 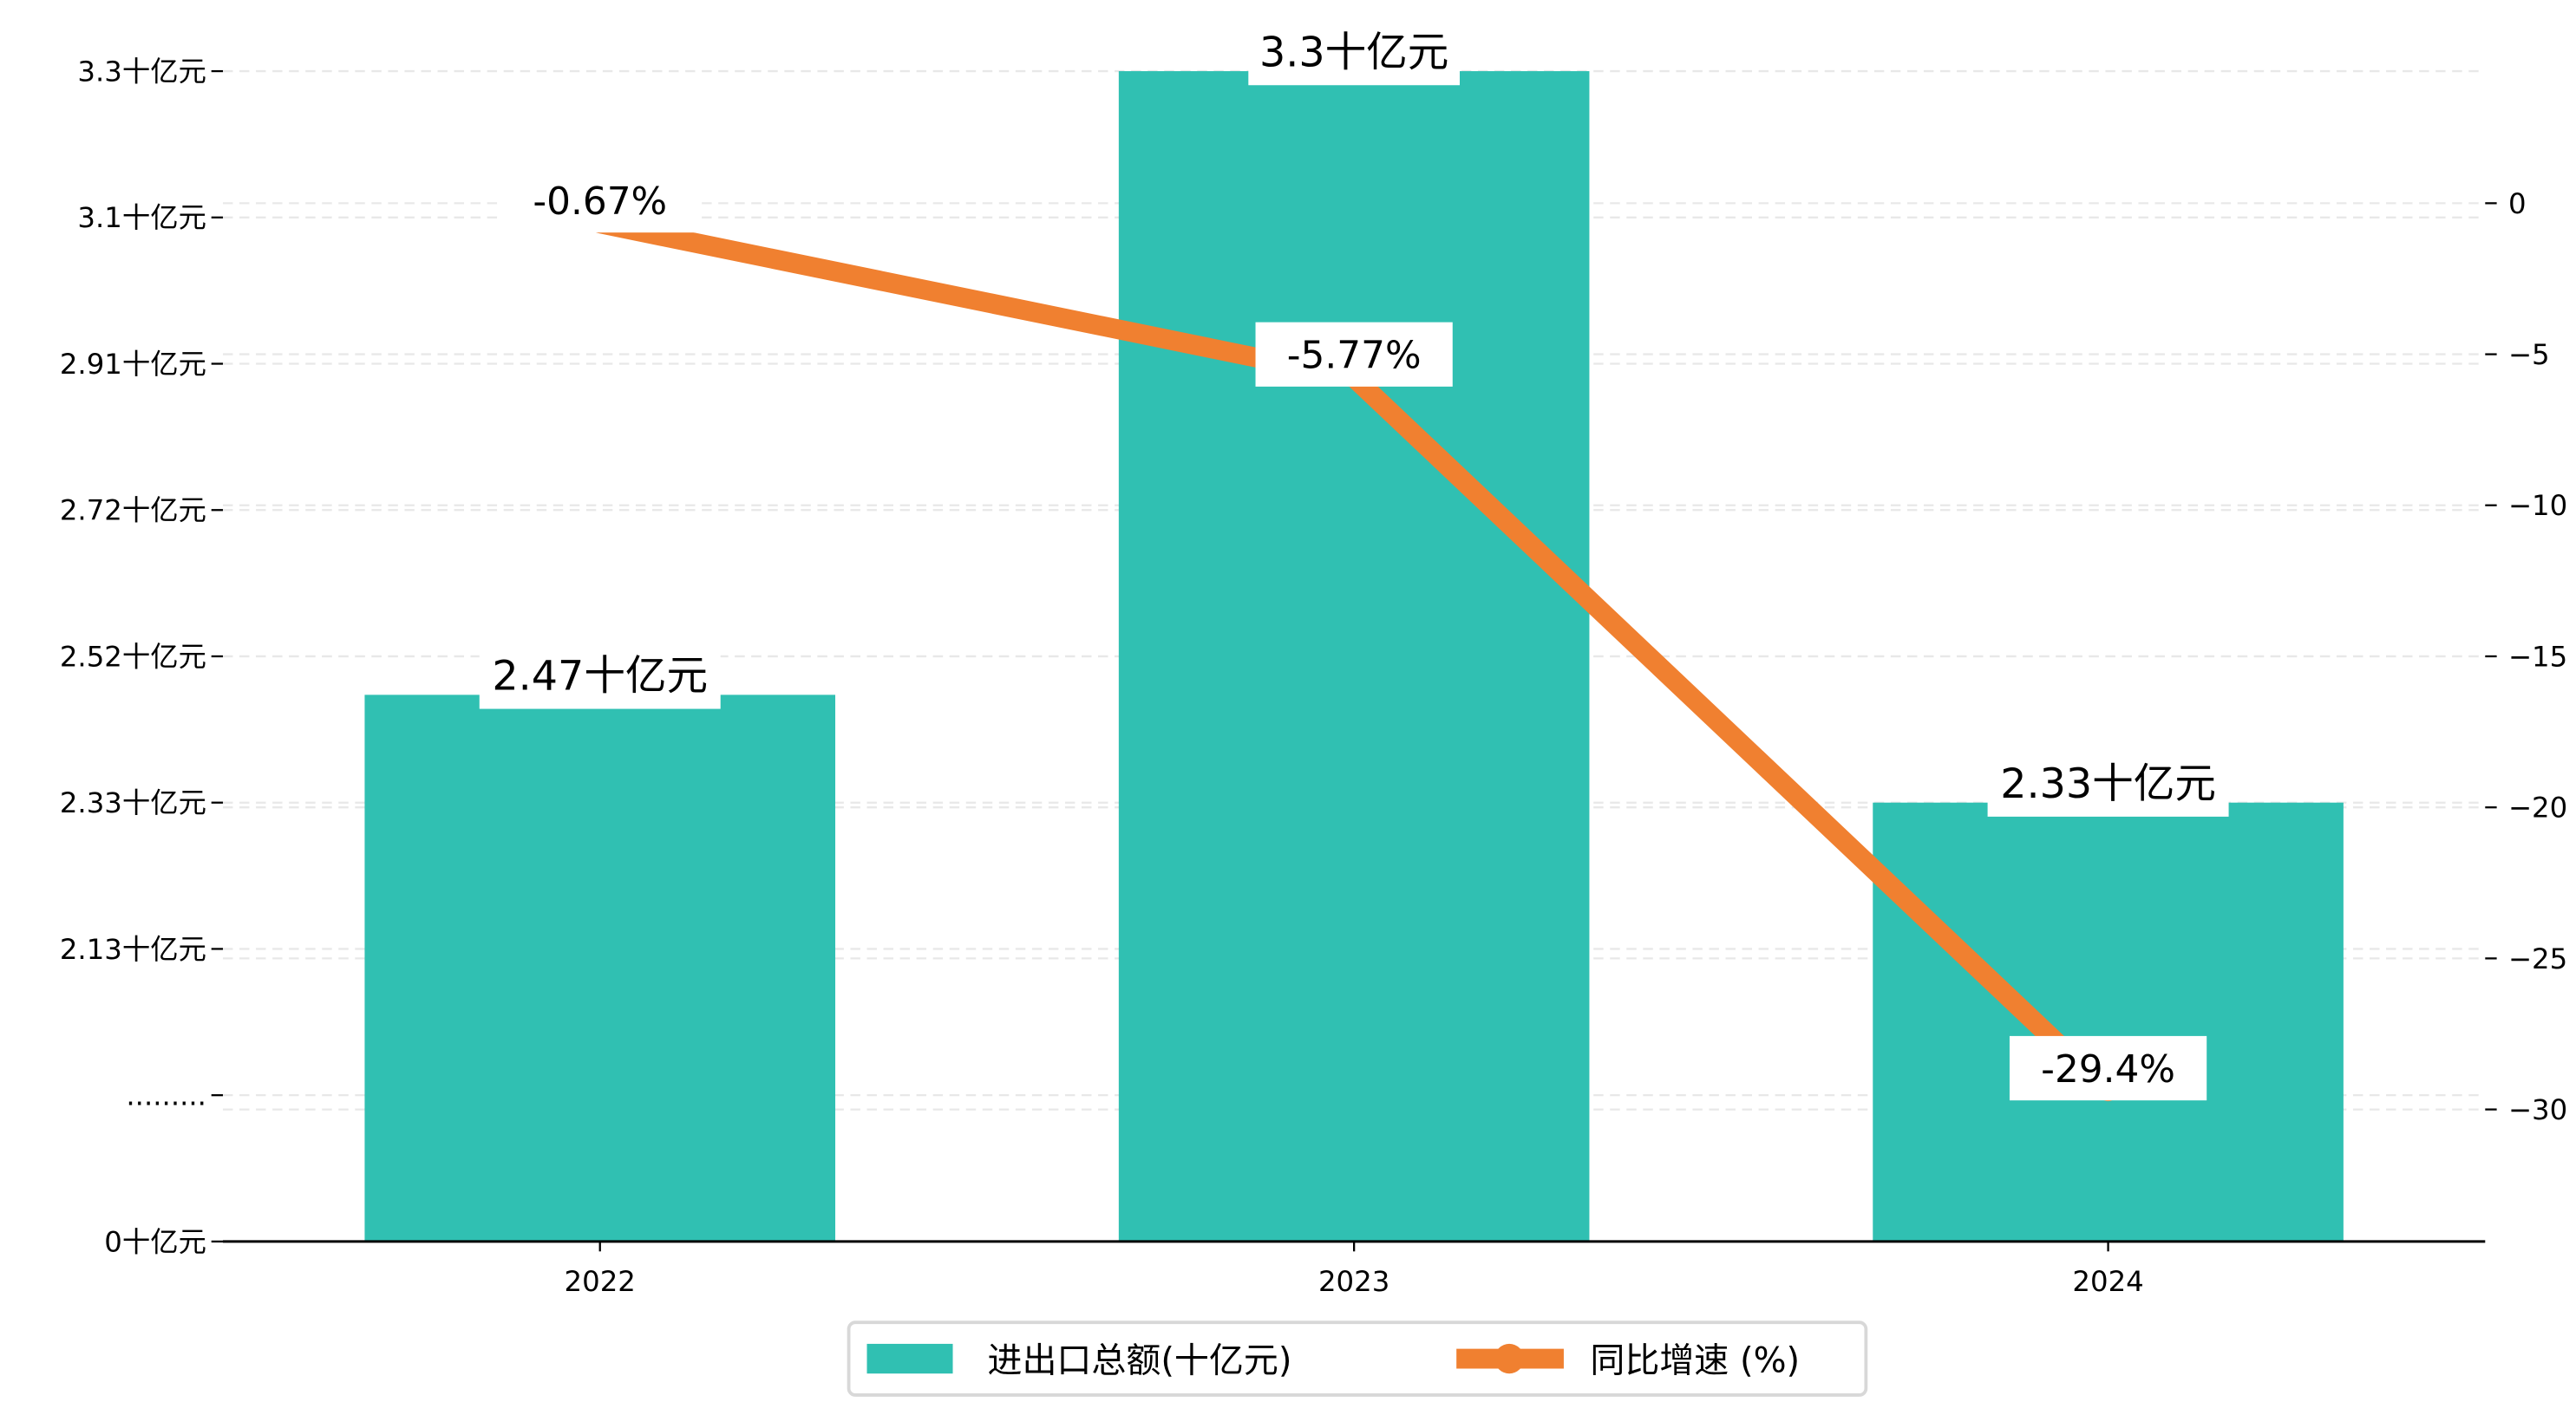 I want to click on bar-2022, so click(x=600, y=968).